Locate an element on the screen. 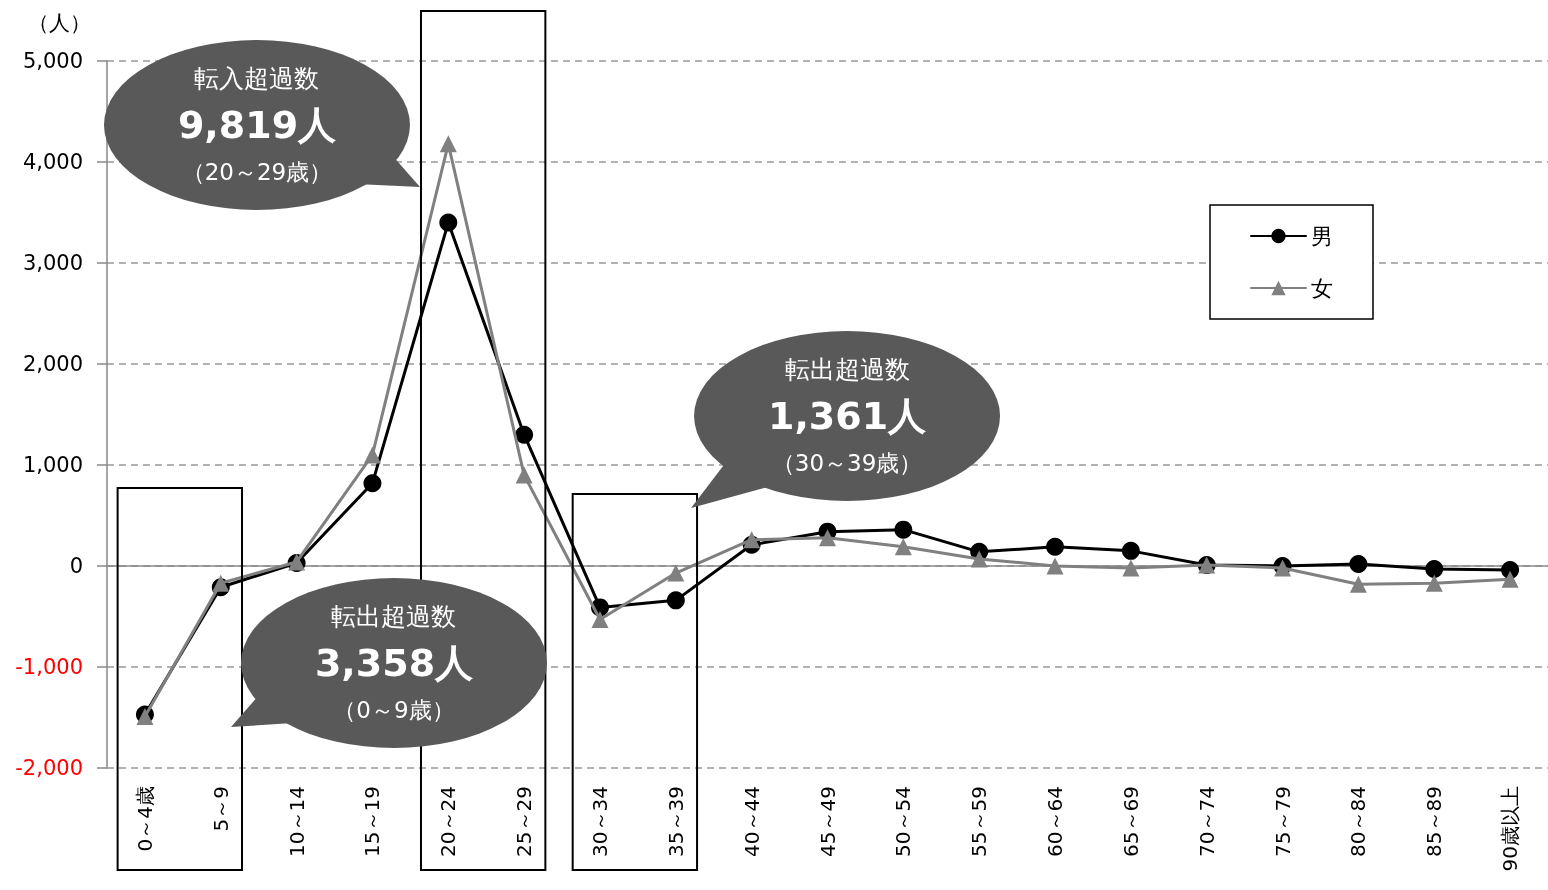  annotation: （30～39歳） is located at coordinates (847, 463).